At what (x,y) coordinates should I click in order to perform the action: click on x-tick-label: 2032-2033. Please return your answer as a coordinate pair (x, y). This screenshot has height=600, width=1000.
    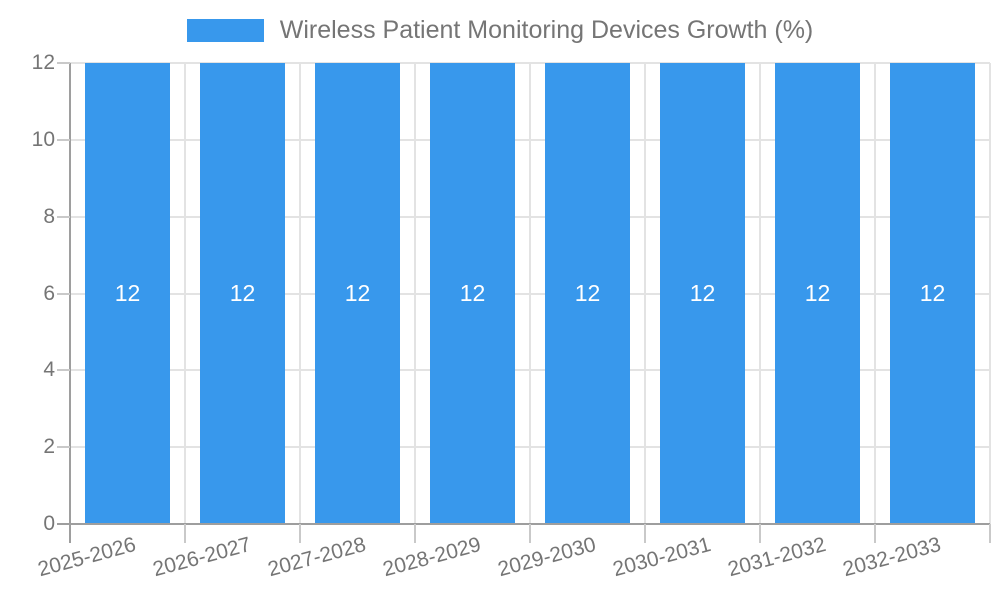
    Looking at the image, I should click on (892, 557).